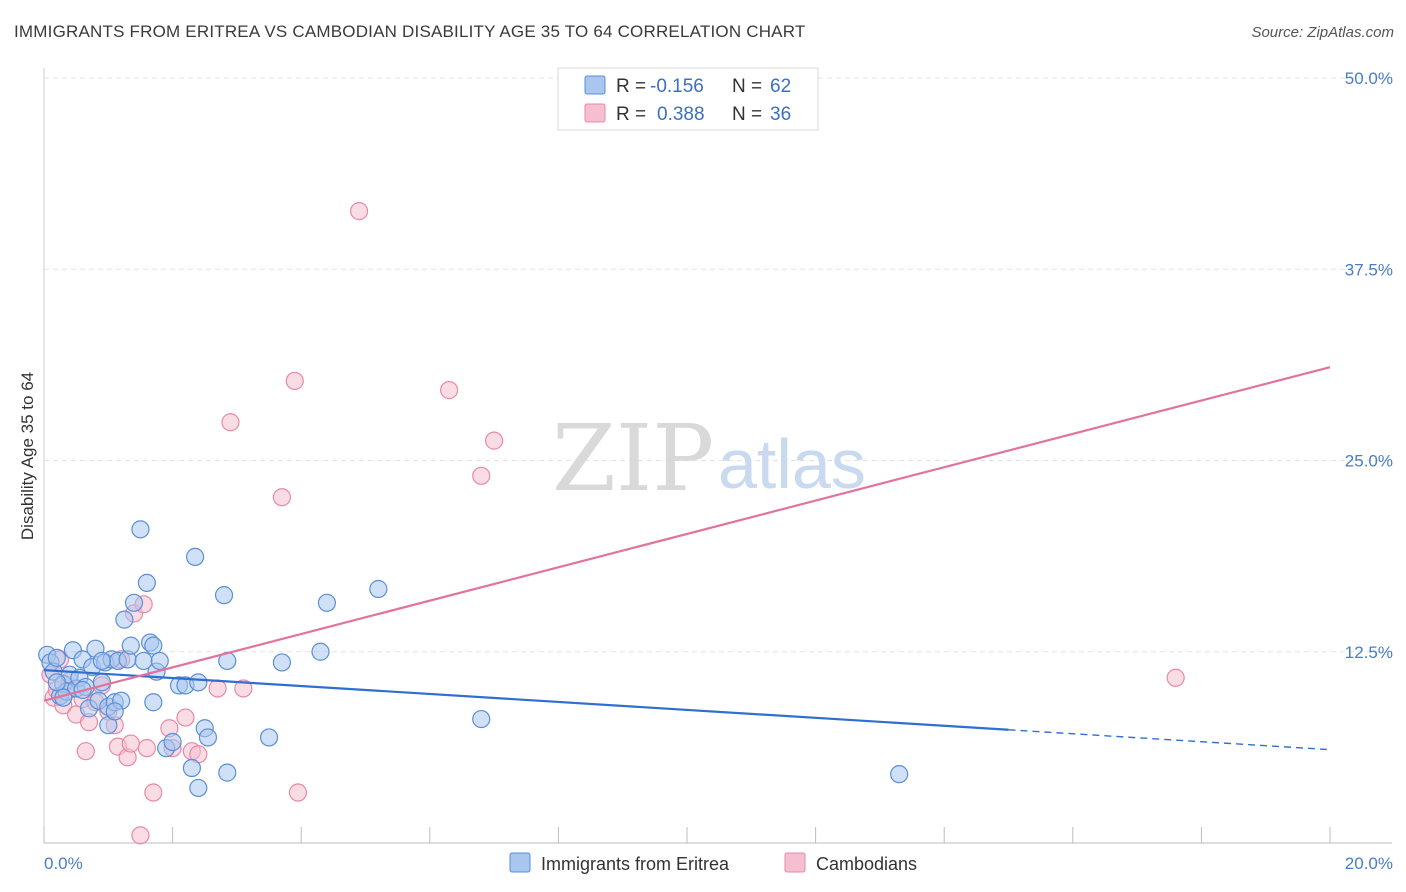 This screenshot has height=892, width=1406. What do you see at coordinates (1369, 461) in the screenshot?
I see `y-tick-label: 25.0%` at bounding box center [1369, 461].